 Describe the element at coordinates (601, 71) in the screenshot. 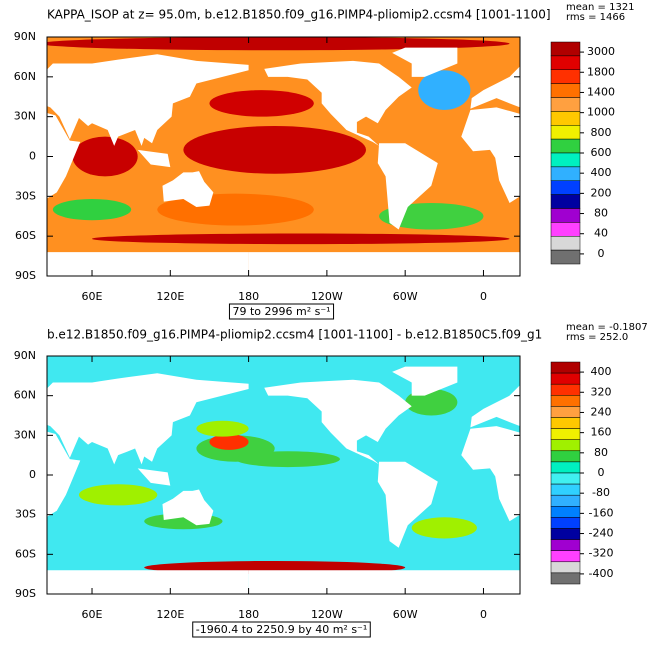

I see `colorbar-label: 1800` at that location.